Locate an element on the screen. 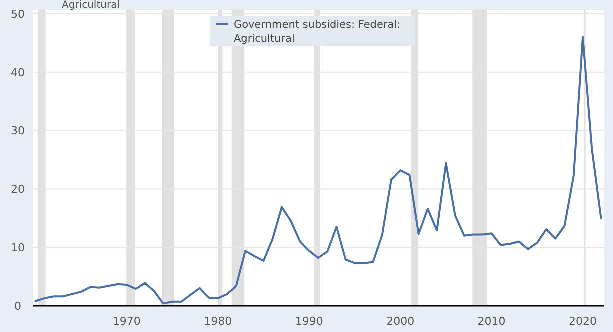 The height and width of the screenshot is (332, 613). legend-label: Government subsidies: Federal: Agricultural is located at coordinates (317, 32).